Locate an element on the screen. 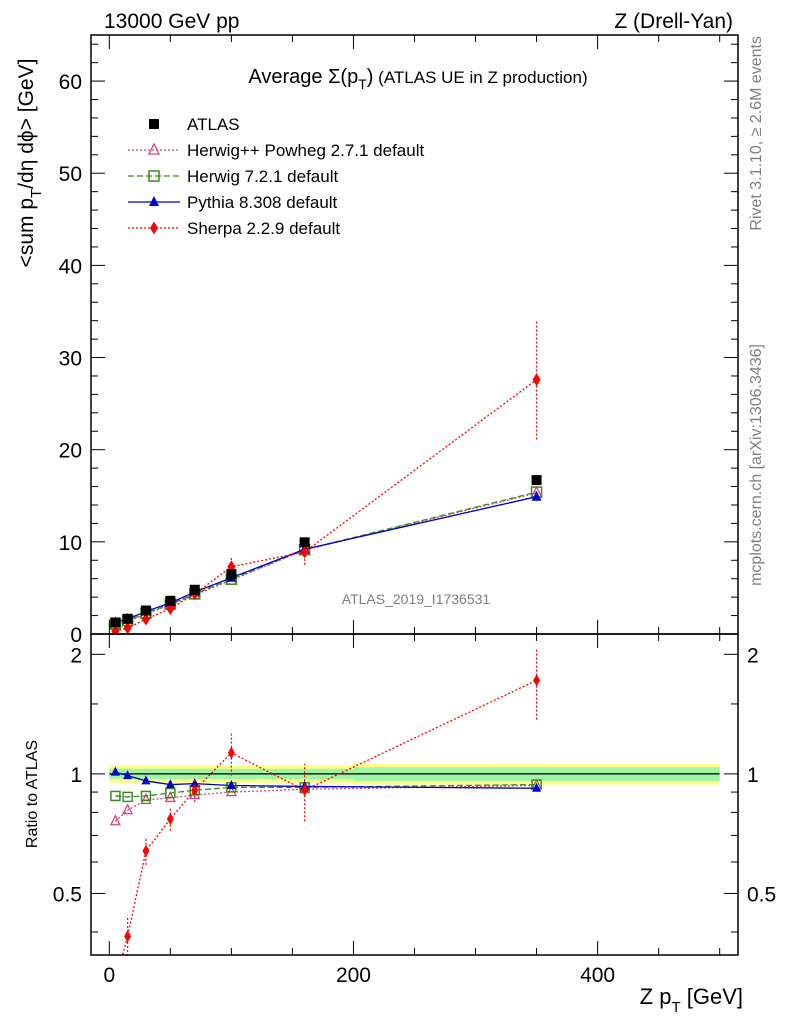 Image resolution: width=786 pixels, height=1024 pixels. ratio-y-tick-label-right: 2 is located at coordinates (753, 655).